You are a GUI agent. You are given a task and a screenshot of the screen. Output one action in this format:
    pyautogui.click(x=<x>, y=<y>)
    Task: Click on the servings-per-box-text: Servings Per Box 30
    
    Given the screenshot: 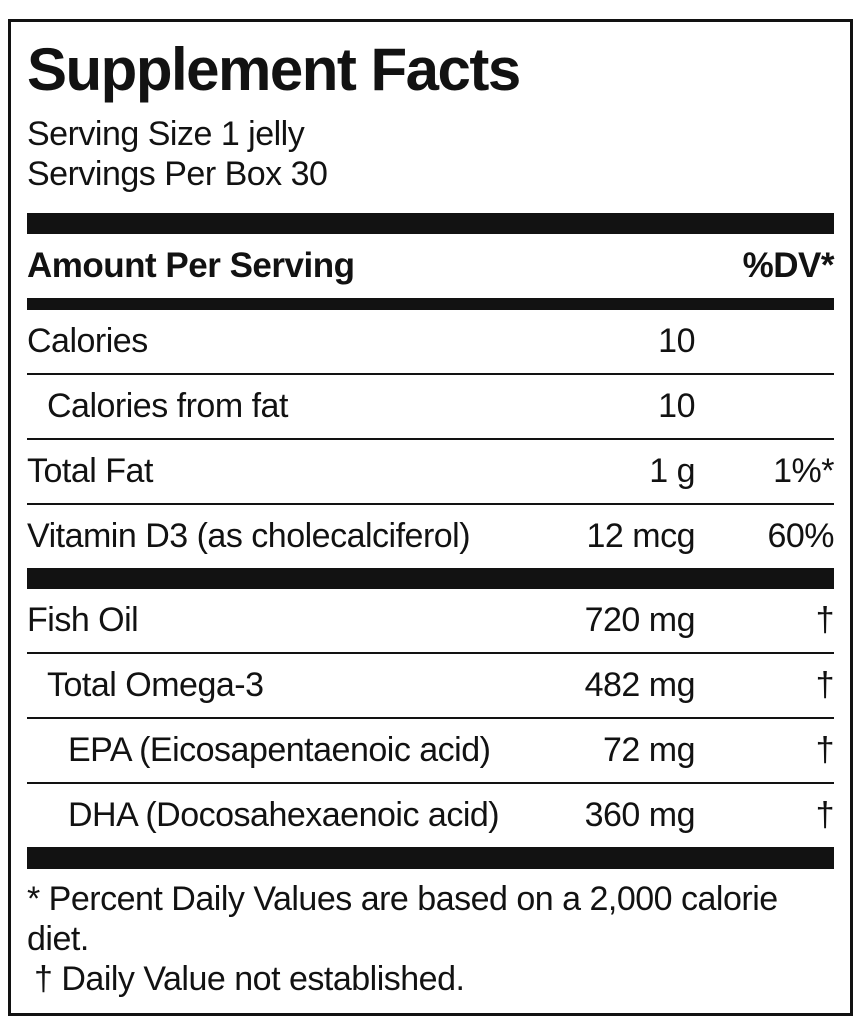 What is the action you would take?
    pyautogui.click(x=177, y=174)
    